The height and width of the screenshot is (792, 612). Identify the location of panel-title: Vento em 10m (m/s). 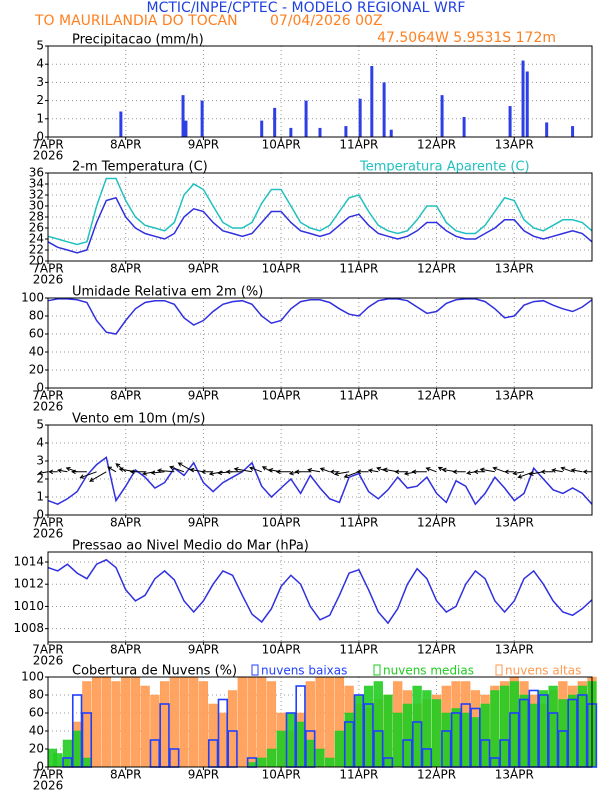
(138, 419).